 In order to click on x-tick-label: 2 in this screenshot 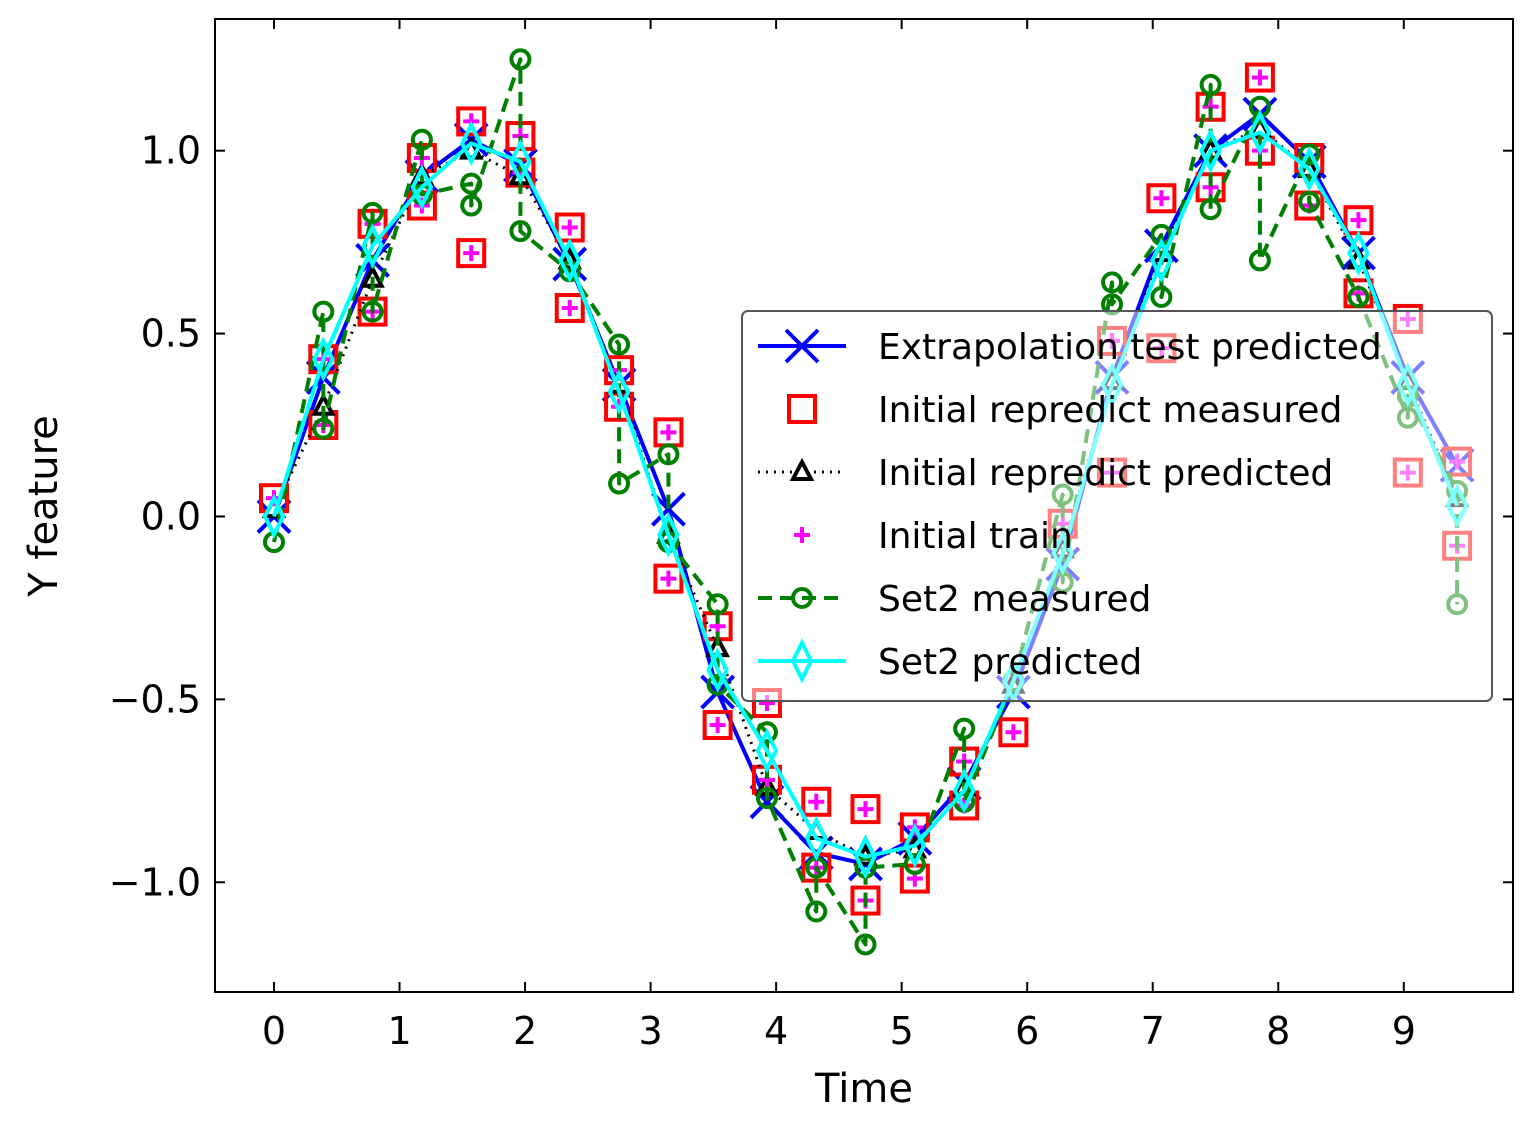, I will do `click(525, 1031)`.